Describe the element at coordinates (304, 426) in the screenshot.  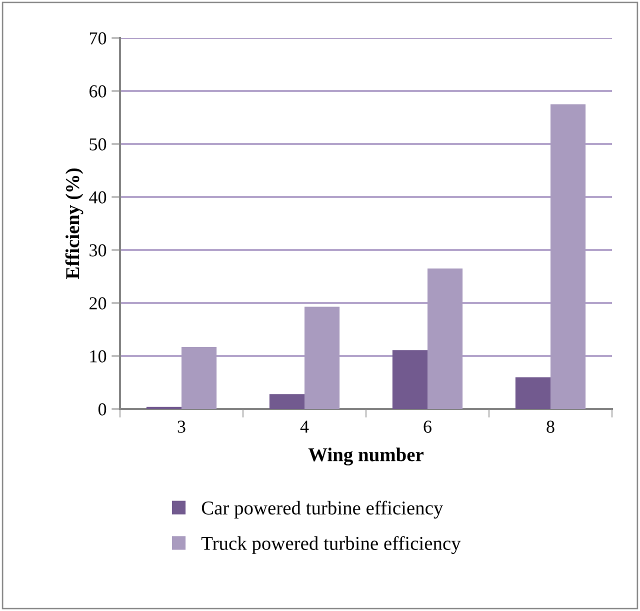
I see `x-tick-label: 4` at that location.